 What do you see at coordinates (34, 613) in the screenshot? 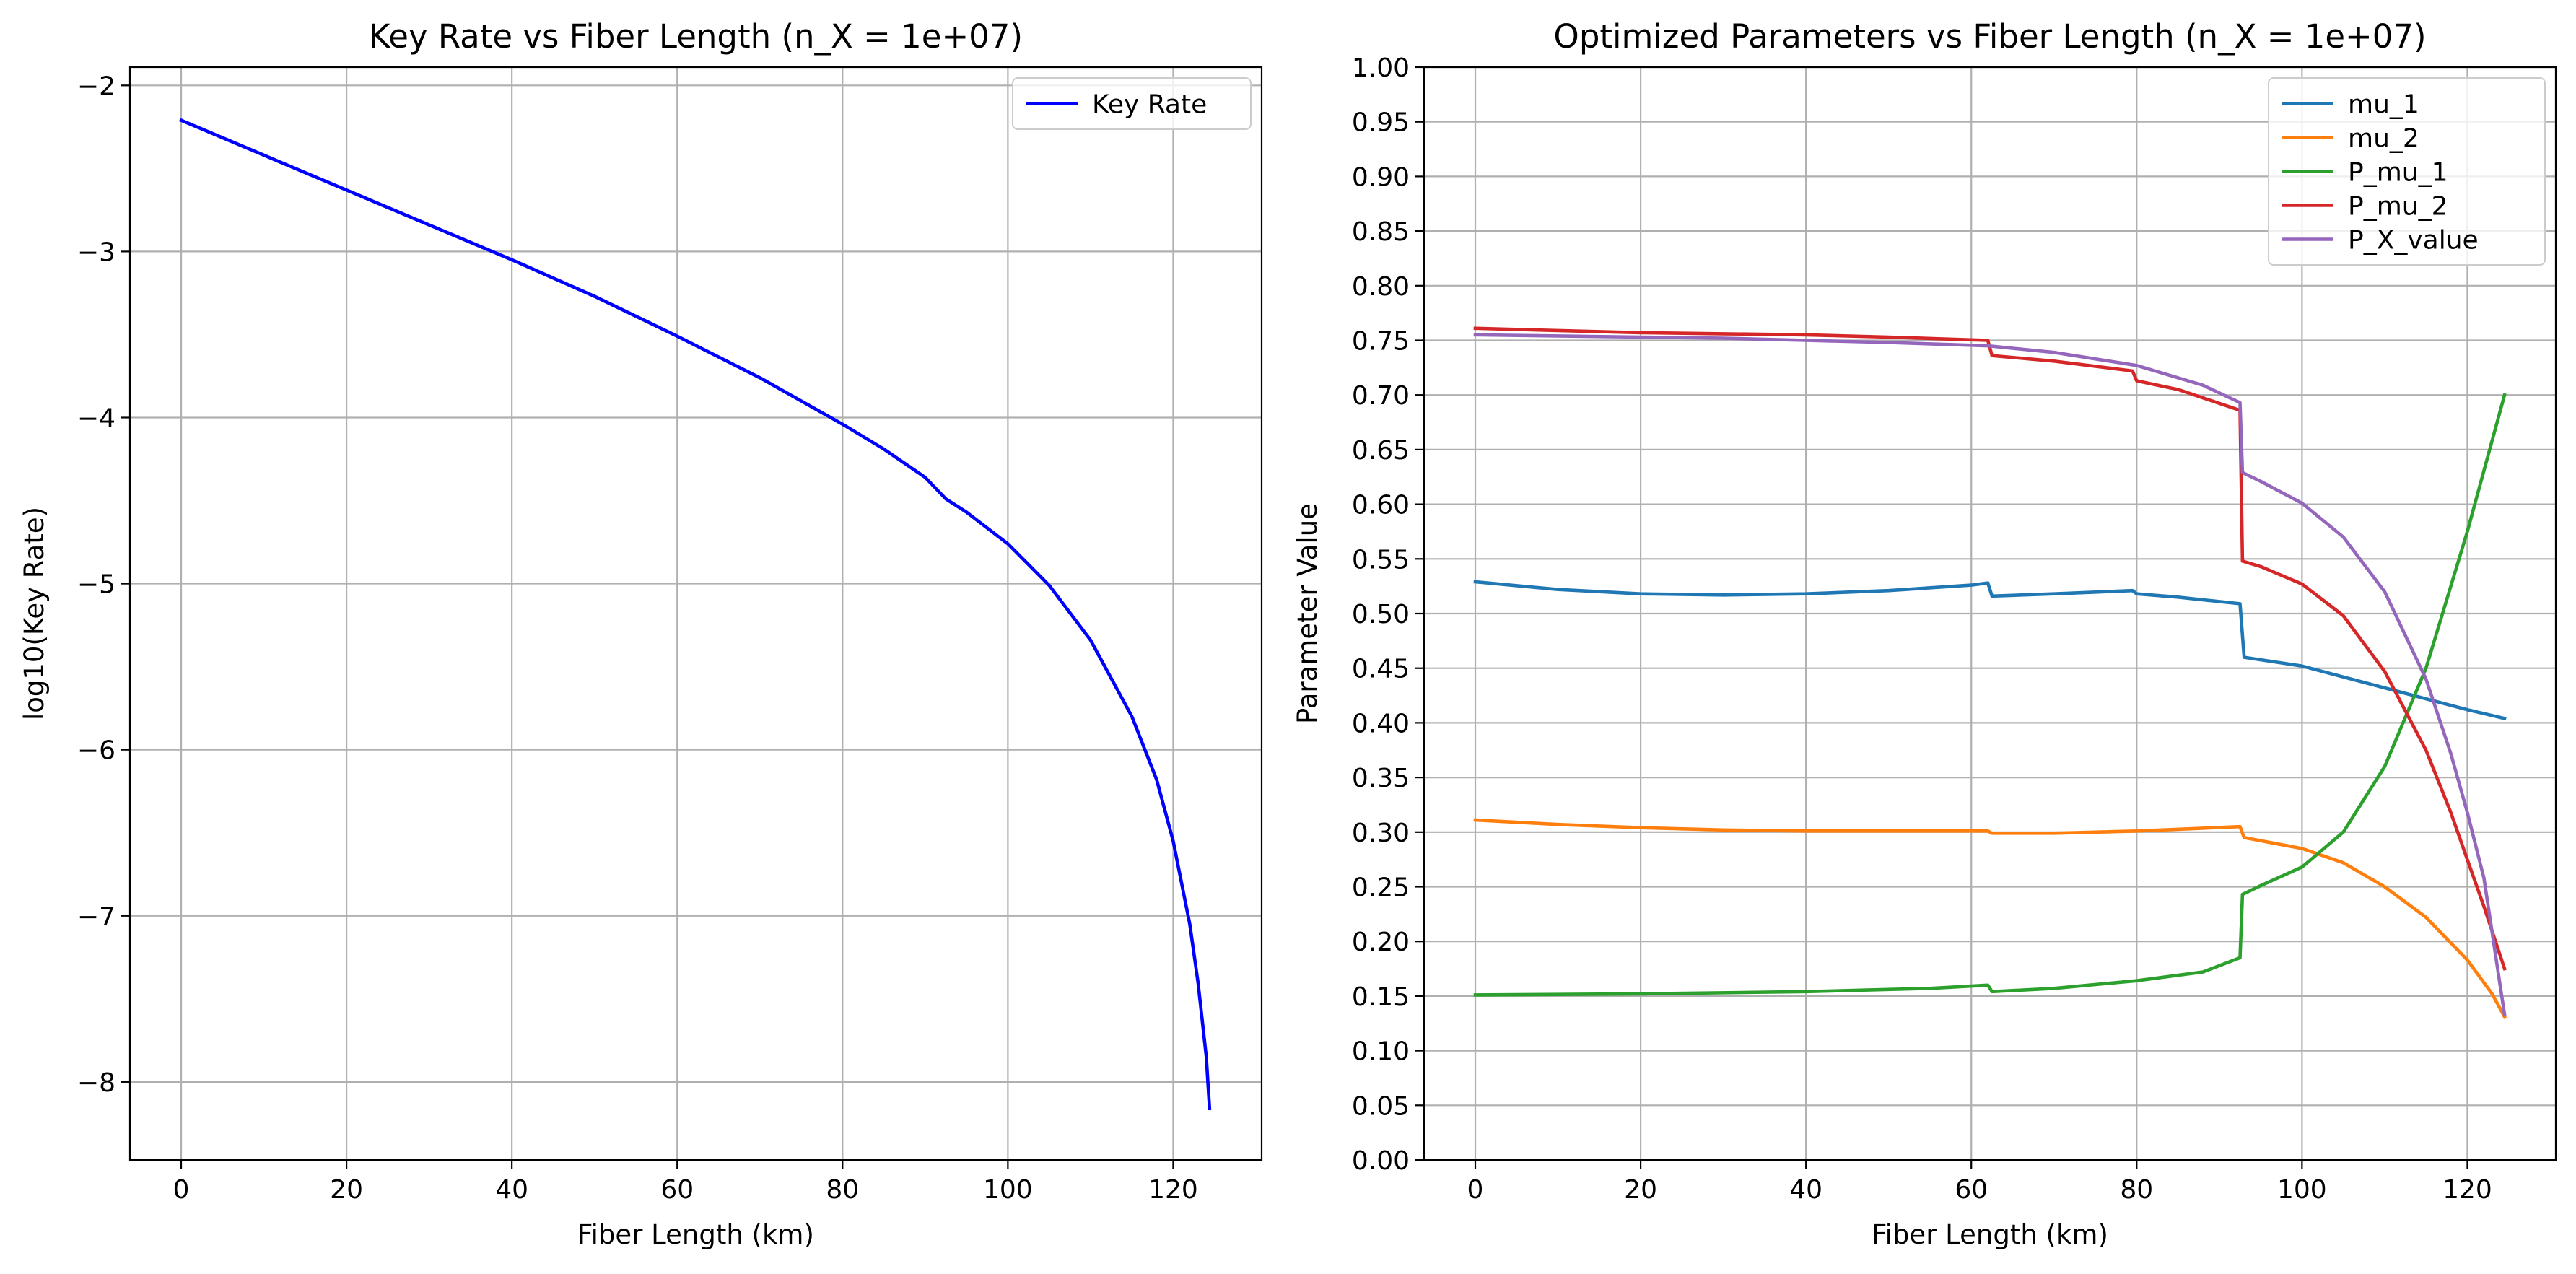
I see `y-axis-label: log10(Key Rate)` at bounding box center [34, 613].